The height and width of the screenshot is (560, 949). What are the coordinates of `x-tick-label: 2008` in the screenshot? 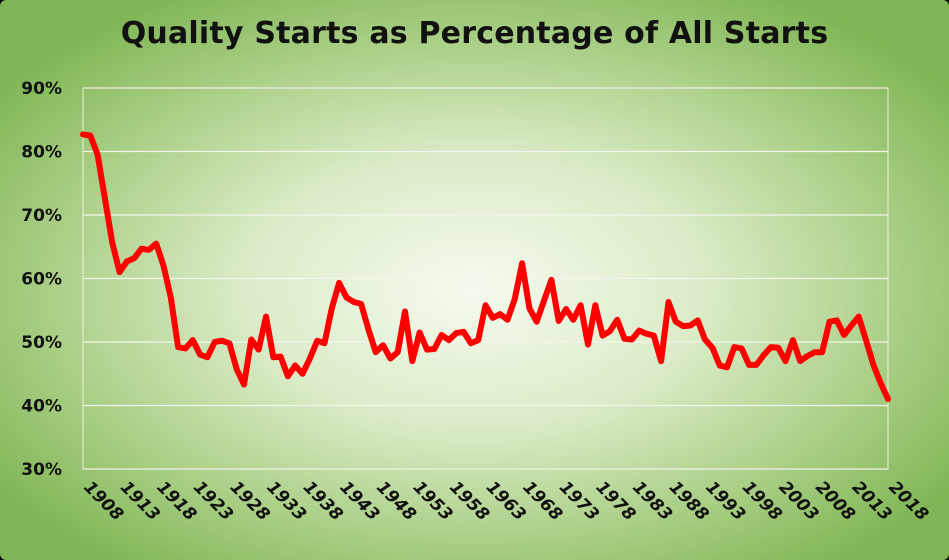 It's located at (835, 501).